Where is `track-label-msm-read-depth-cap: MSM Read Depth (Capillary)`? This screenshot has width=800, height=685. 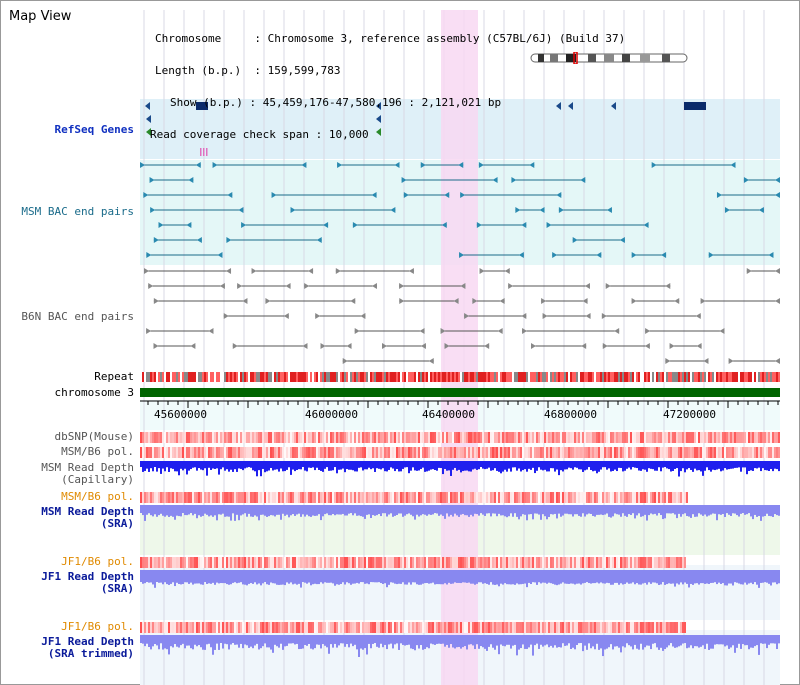 track-label-msm-read-depth-cap: MSM Read Depth (Capillary) is located at coordinates (87, 473).